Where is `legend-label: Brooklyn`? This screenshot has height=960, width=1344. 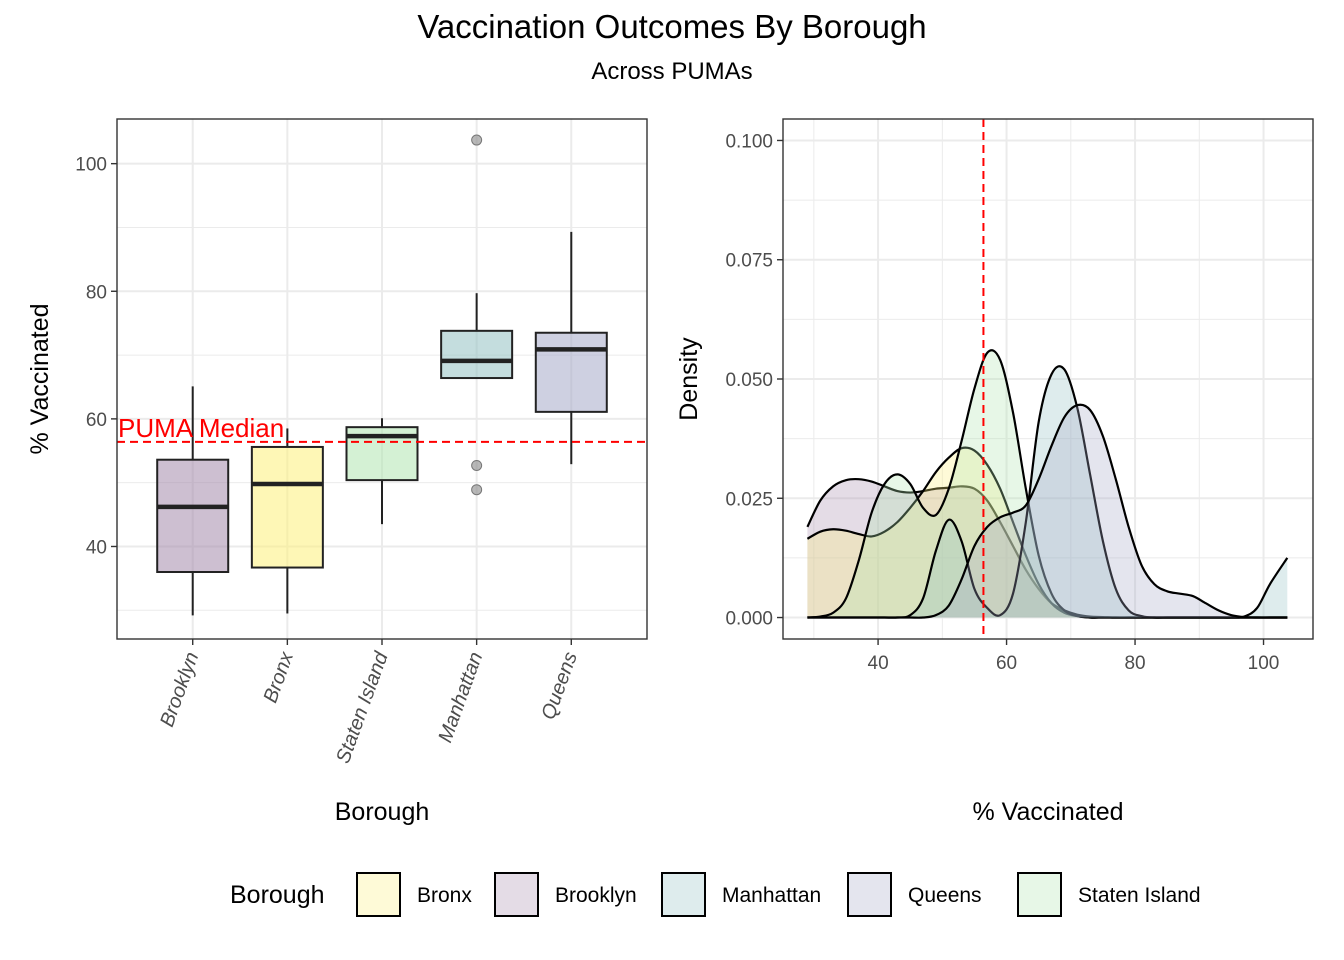 legend-label: Brooklyn is located at coordinates (596, 895).